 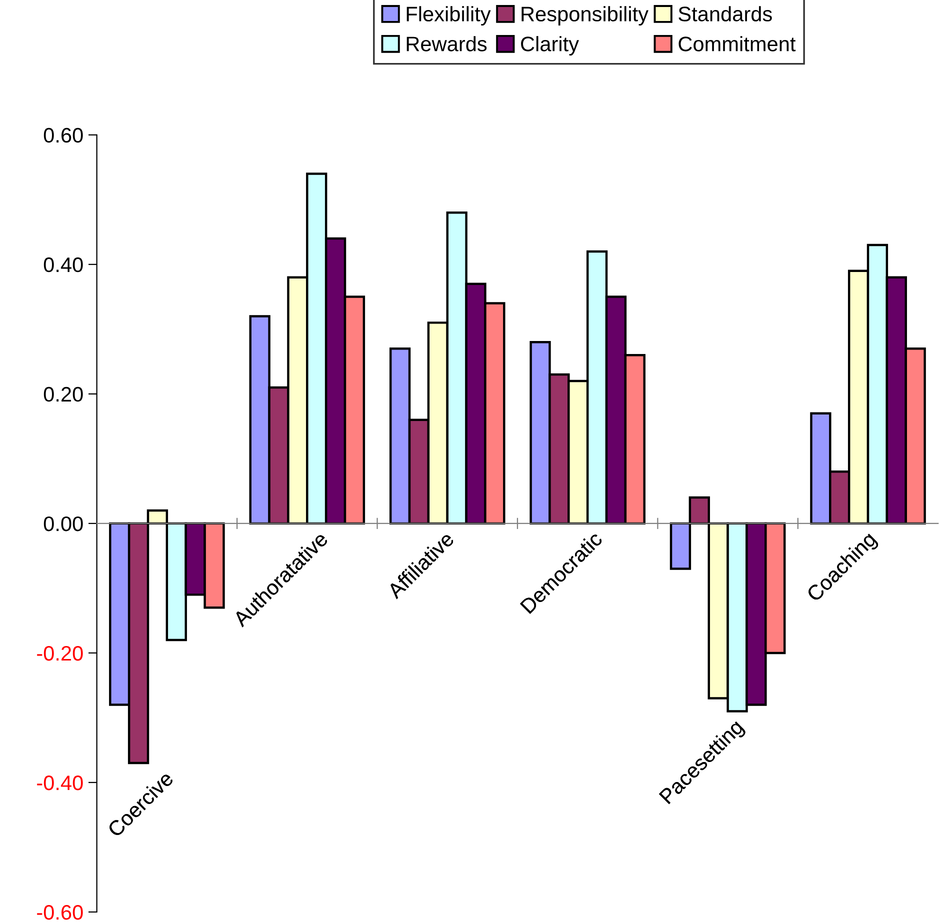 What do you see at coordinates (585, 16) in the screenshot?
I see `legend-label: Responsibility` at bounding box center [585, 16].